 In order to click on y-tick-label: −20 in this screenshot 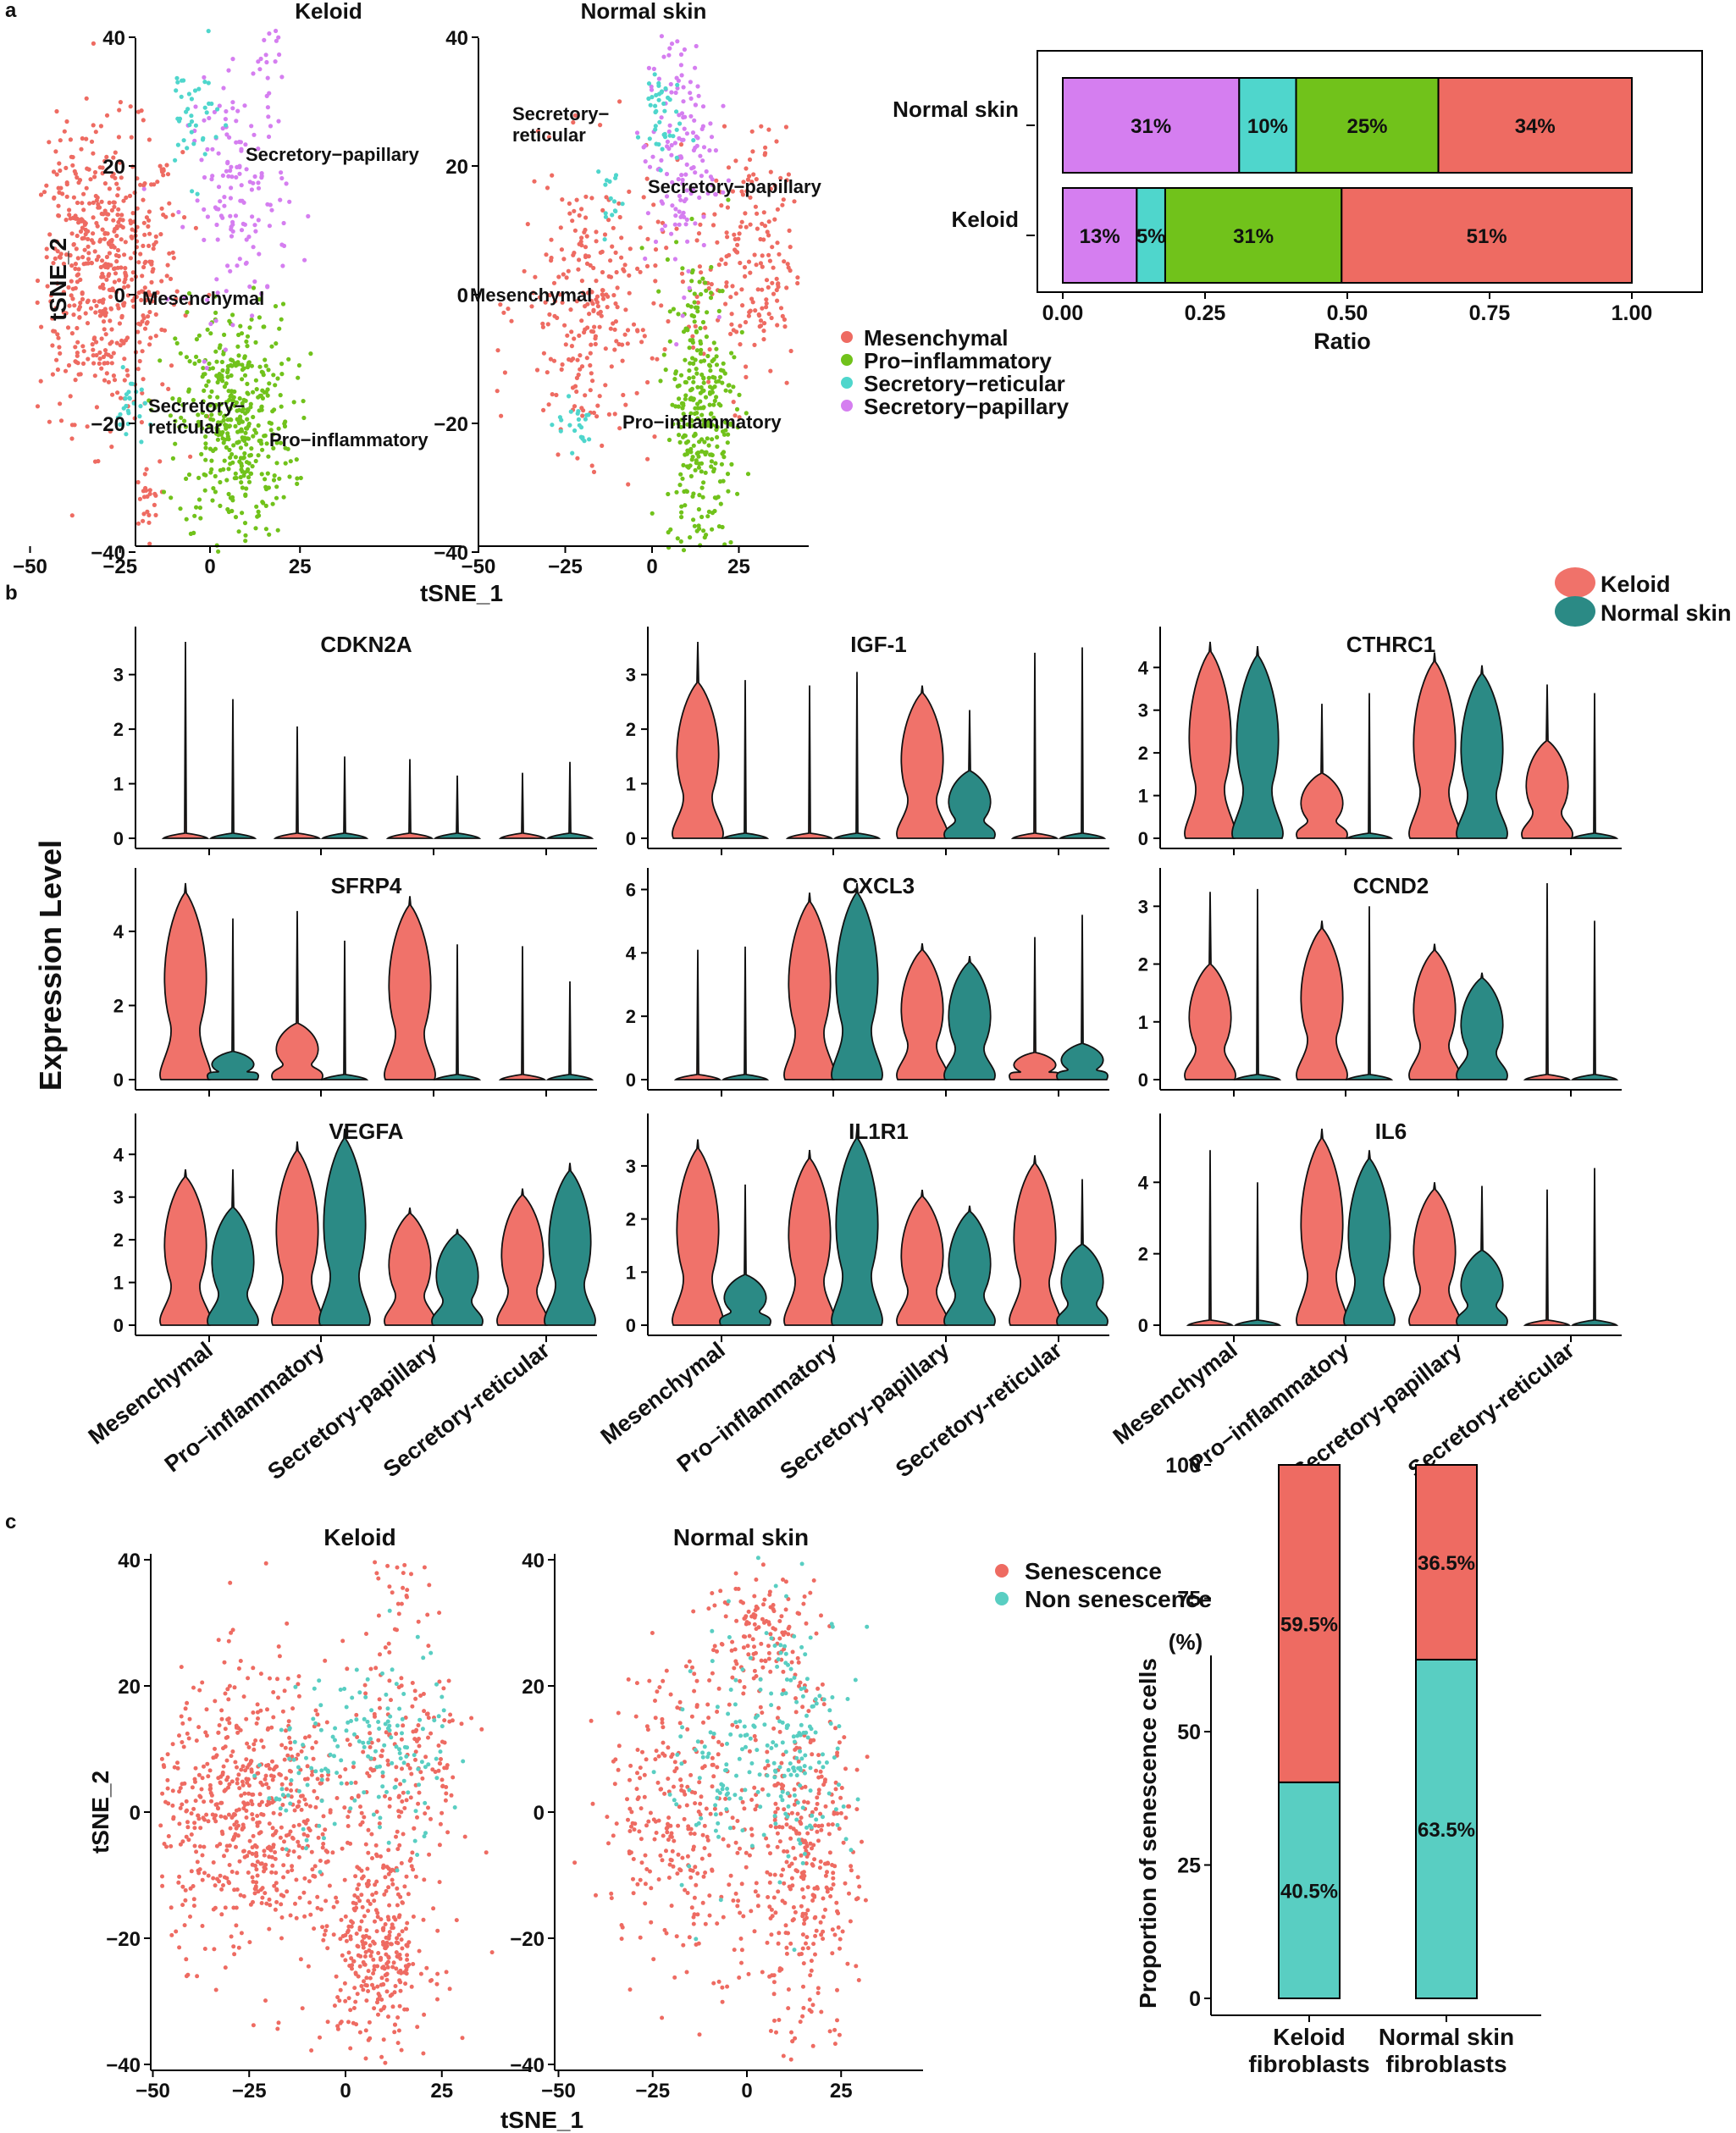, I will do `click(527, 1940)`.